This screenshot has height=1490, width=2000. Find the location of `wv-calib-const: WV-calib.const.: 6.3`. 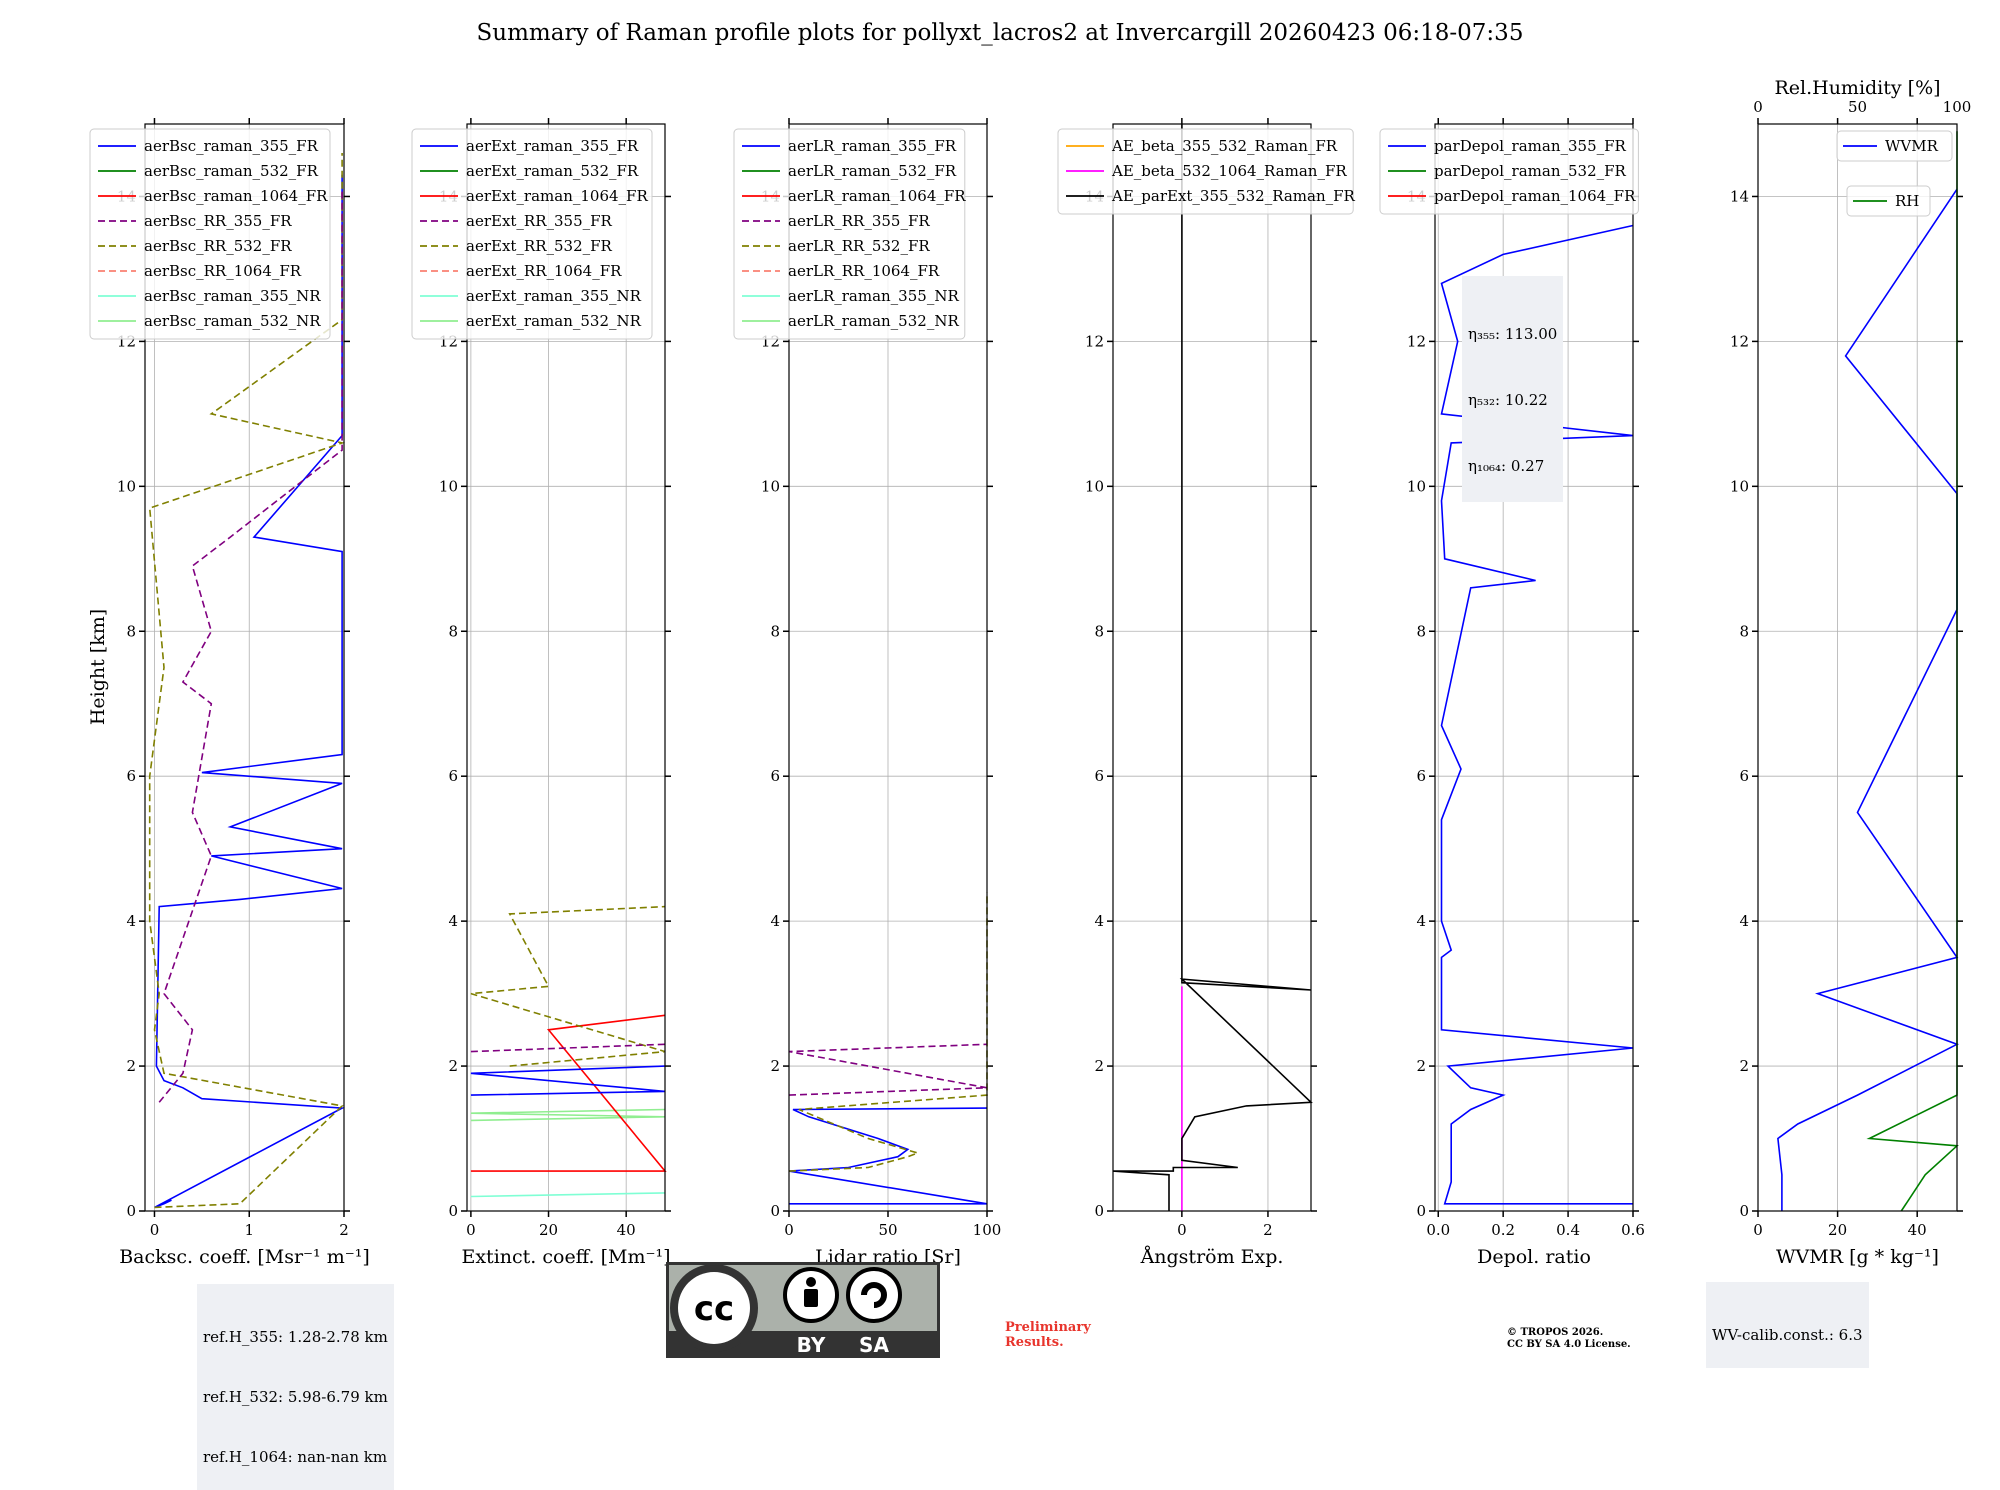

wv-calib-const: WV-calib.const.: 6.3 is located at coordinates (1787, 1335).